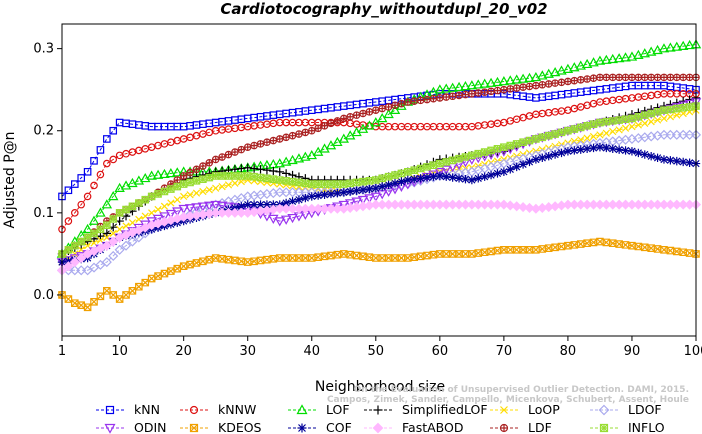 The image size is (702, 434). I want to click on y-tick-label: 0.2, so click(43, 131).